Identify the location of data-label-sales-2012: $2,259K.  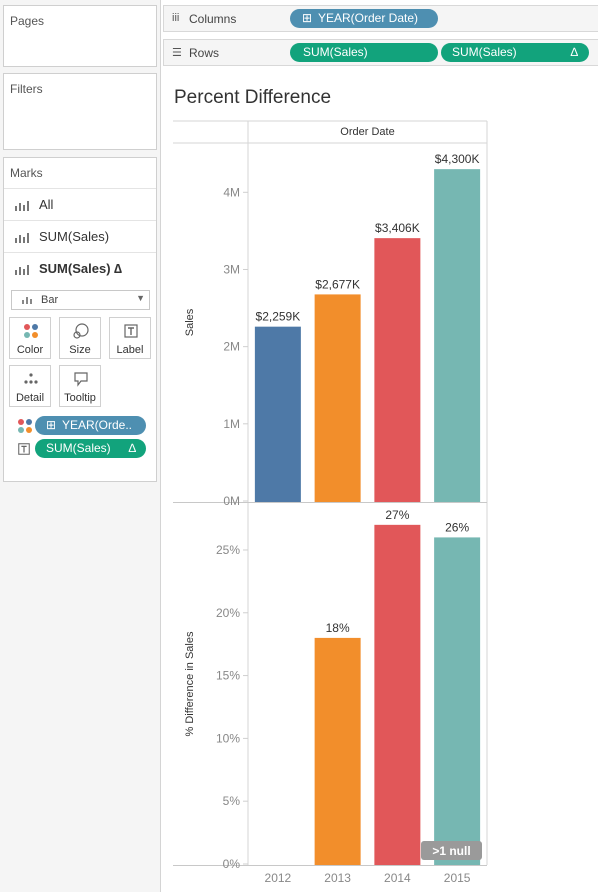
(278, 317).